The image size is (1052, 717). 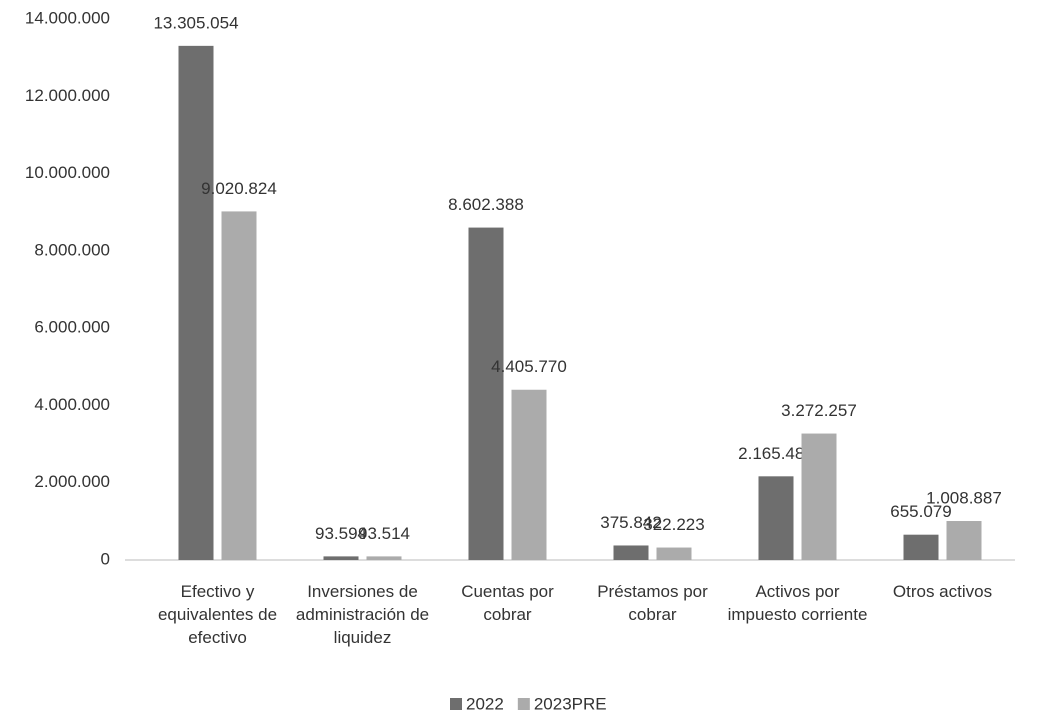 I want to click on y-tick-label: 2.000.000, so click(x=72, y=481).